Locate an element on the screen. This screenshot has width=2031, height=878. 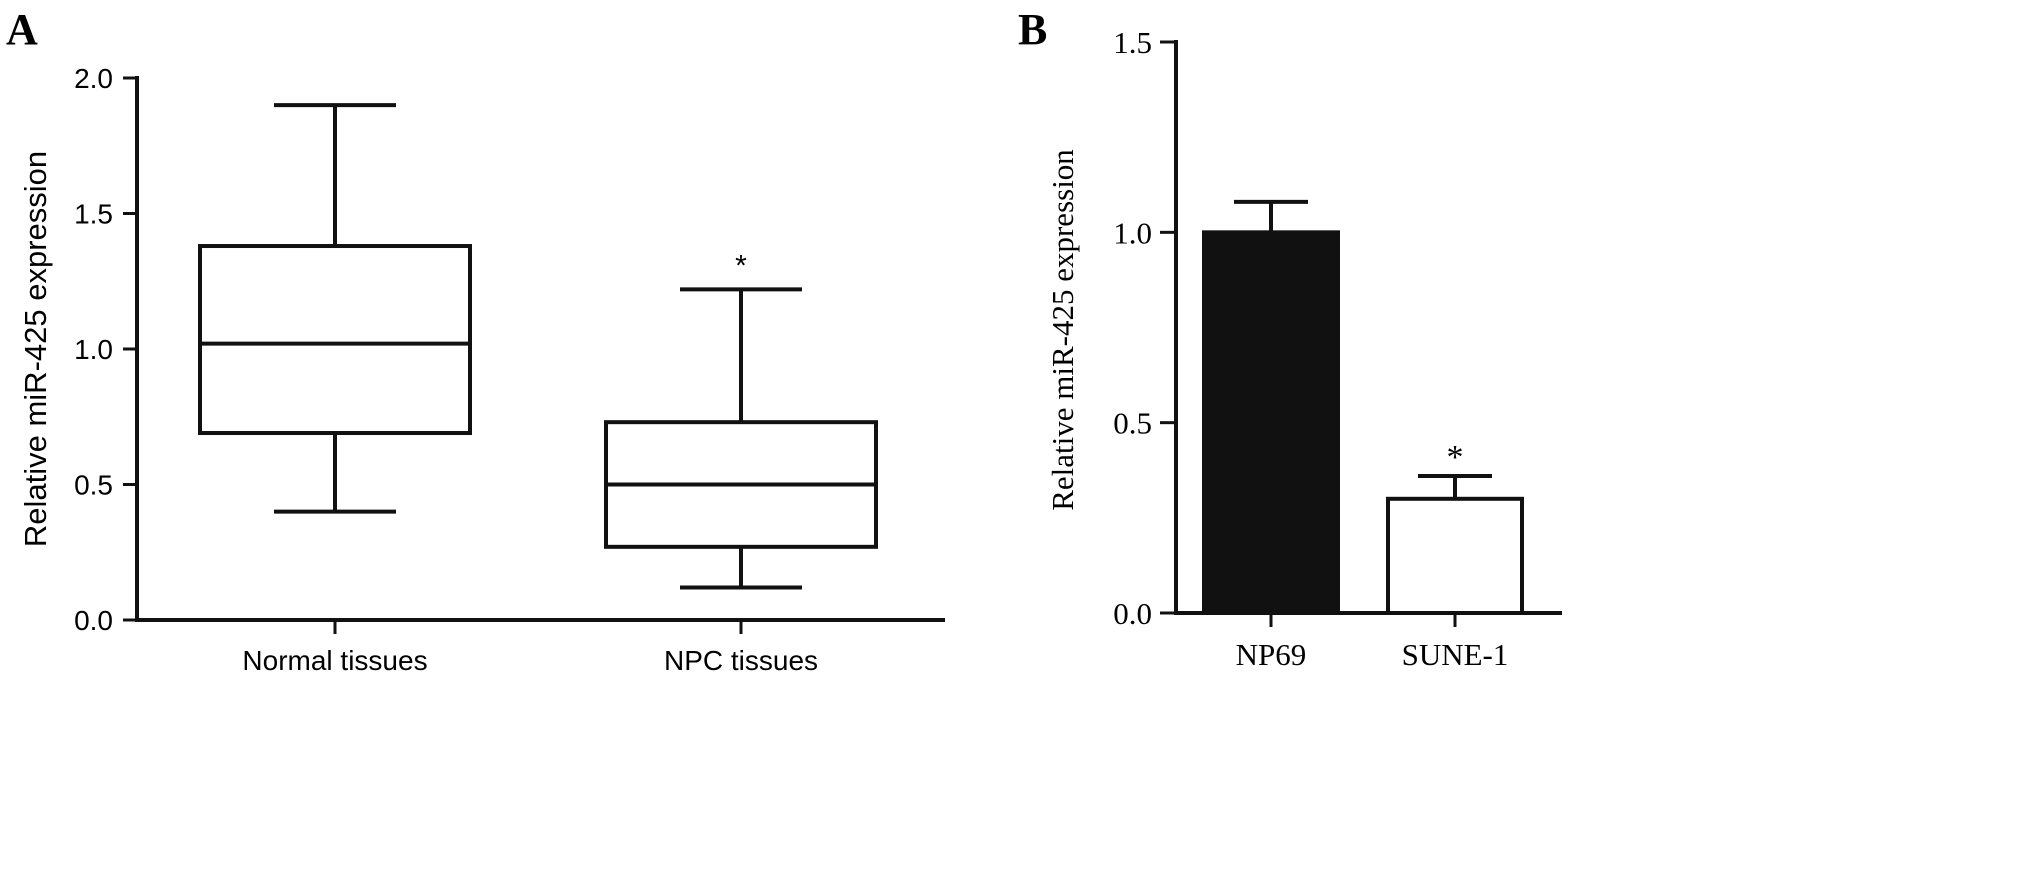
x-tick-label-a: Normal tissues is located at coordinates (334, 660).